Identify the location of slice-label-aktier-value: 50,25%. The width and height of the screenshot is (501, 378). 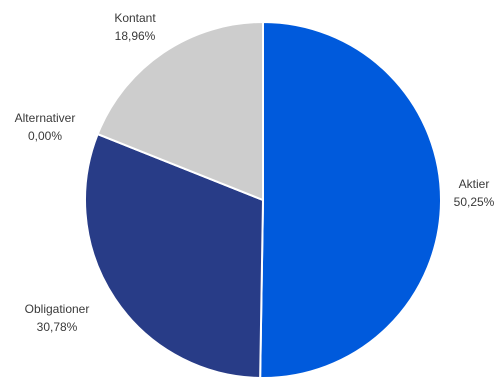
(474, 202).